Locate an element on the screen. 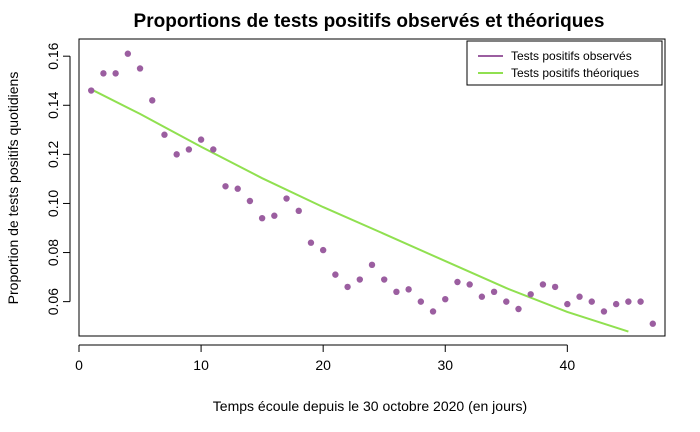 The height and width of the screenshot is (432, 700). y-tick-label: 0.08 is located at coordinates (53, 252).